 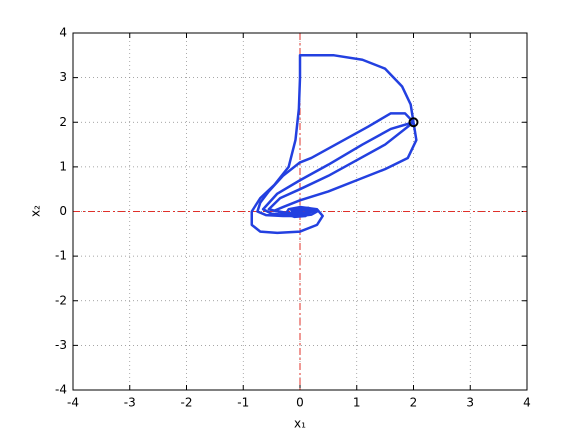 I want to click on x-tick-label: 1, so click(x=357, y=403).